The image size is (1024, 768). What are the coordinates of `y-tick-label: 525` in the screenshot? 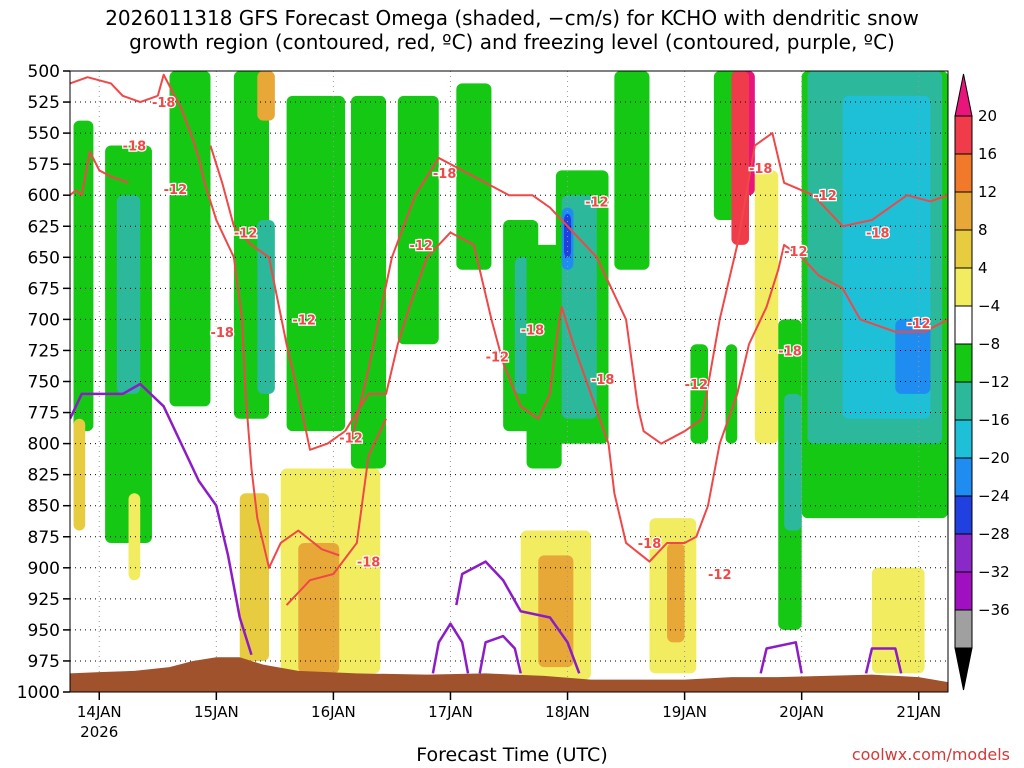 It's located at (44, 103).